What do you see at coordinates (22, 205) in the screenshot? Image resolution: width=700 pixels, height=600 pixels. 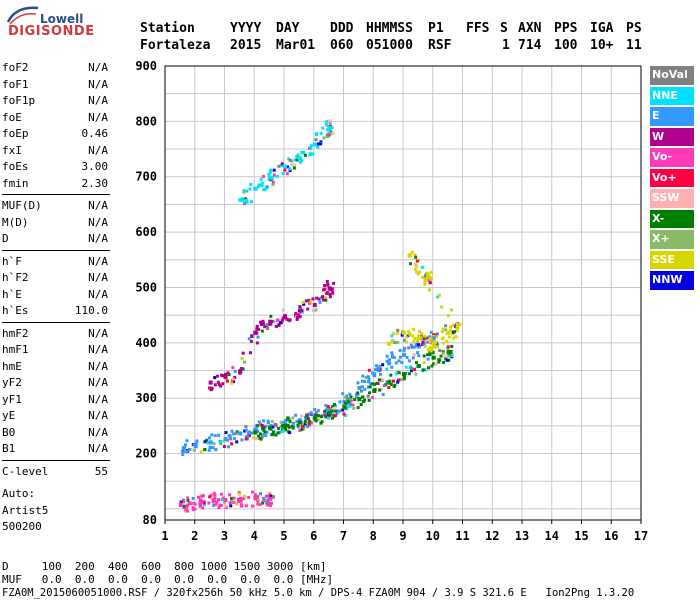 I see `param-name: MUF(D)` at bounding box center [22, 205].